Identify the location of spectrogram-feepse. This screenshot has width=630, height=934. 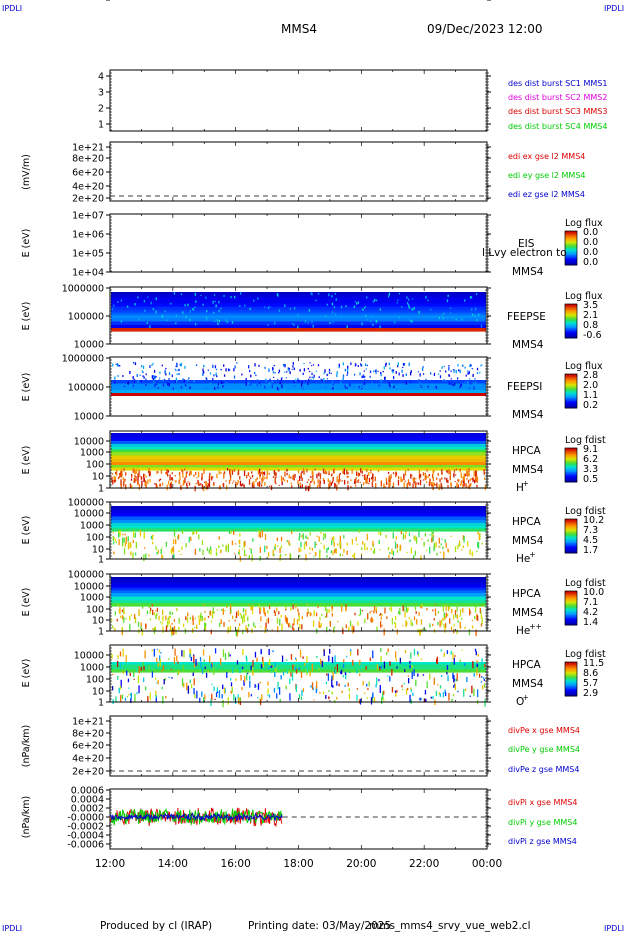
(298, 312).